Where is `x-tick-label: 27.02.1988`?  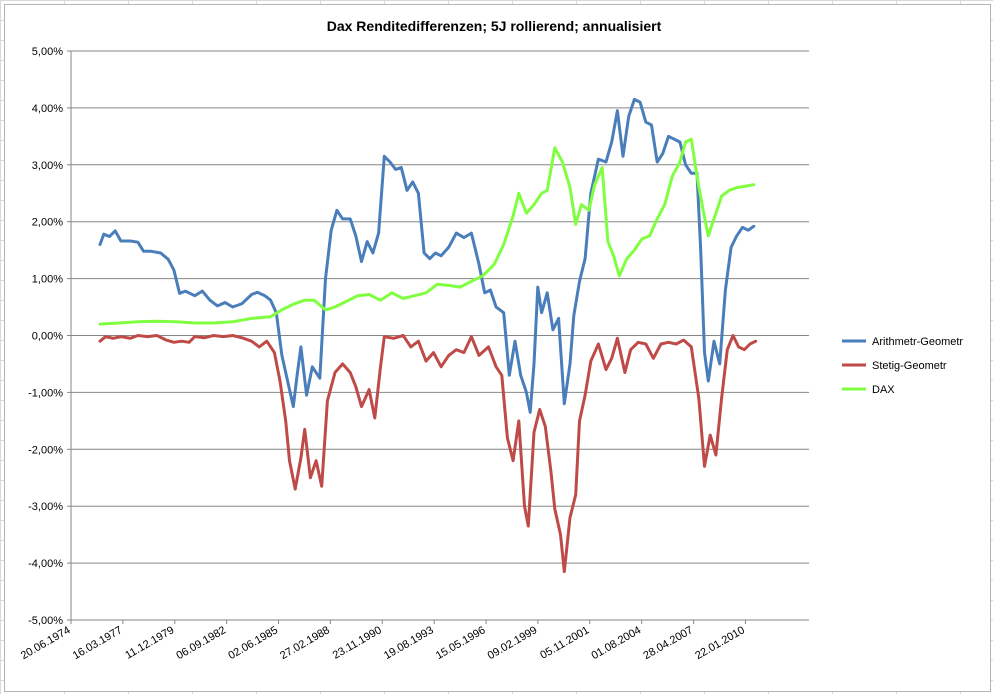
x-tick-label: 27.02.1988 is located at coordinates (305, 643).